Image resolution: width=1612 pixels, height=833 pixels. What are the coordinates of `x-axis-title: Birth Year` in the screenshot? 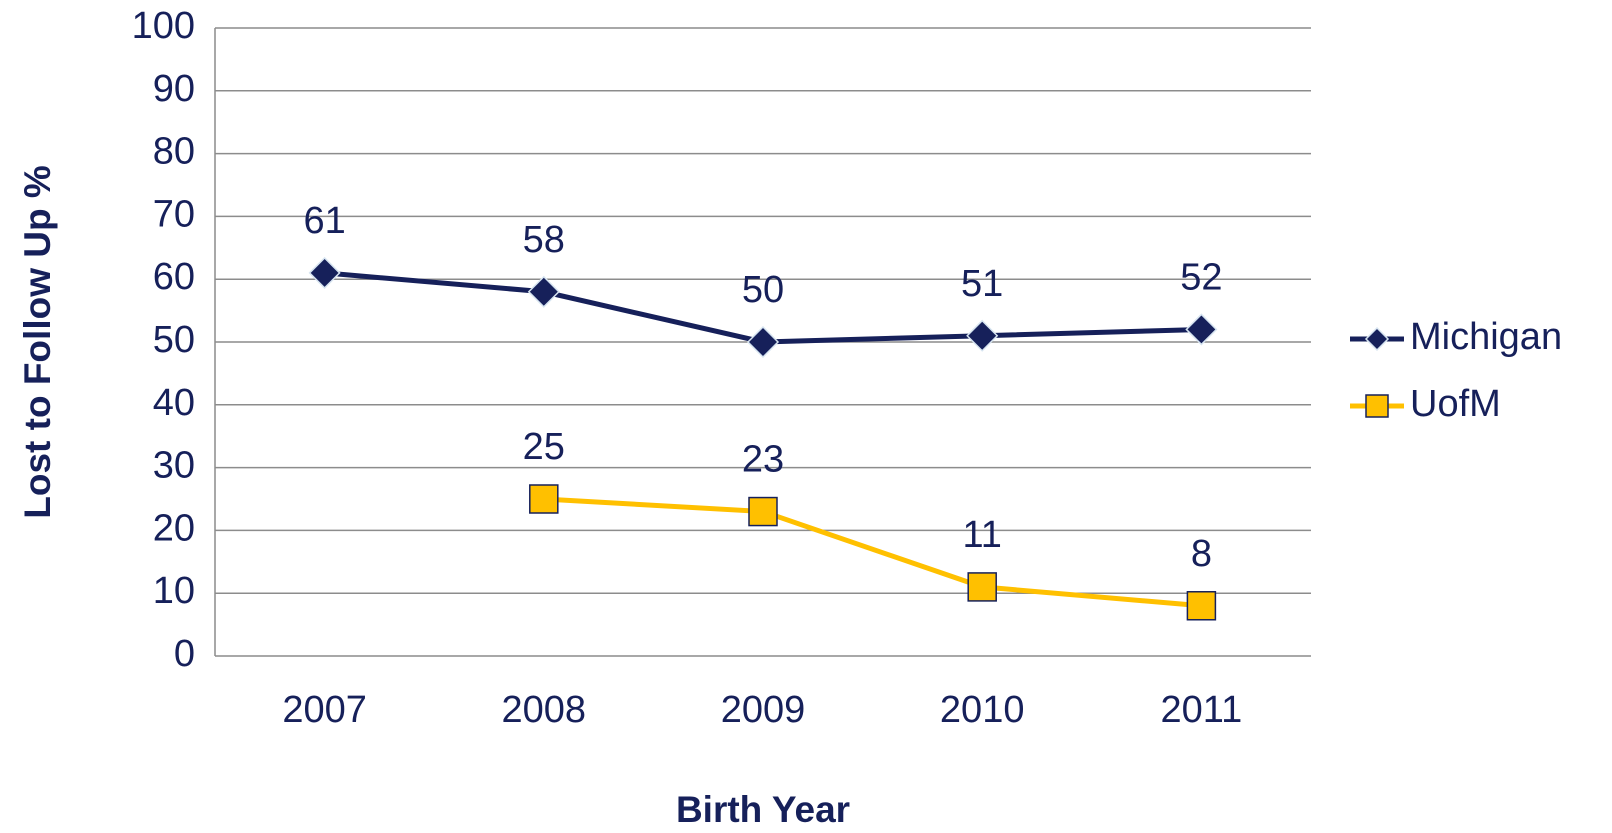 It's located at (763, 809).